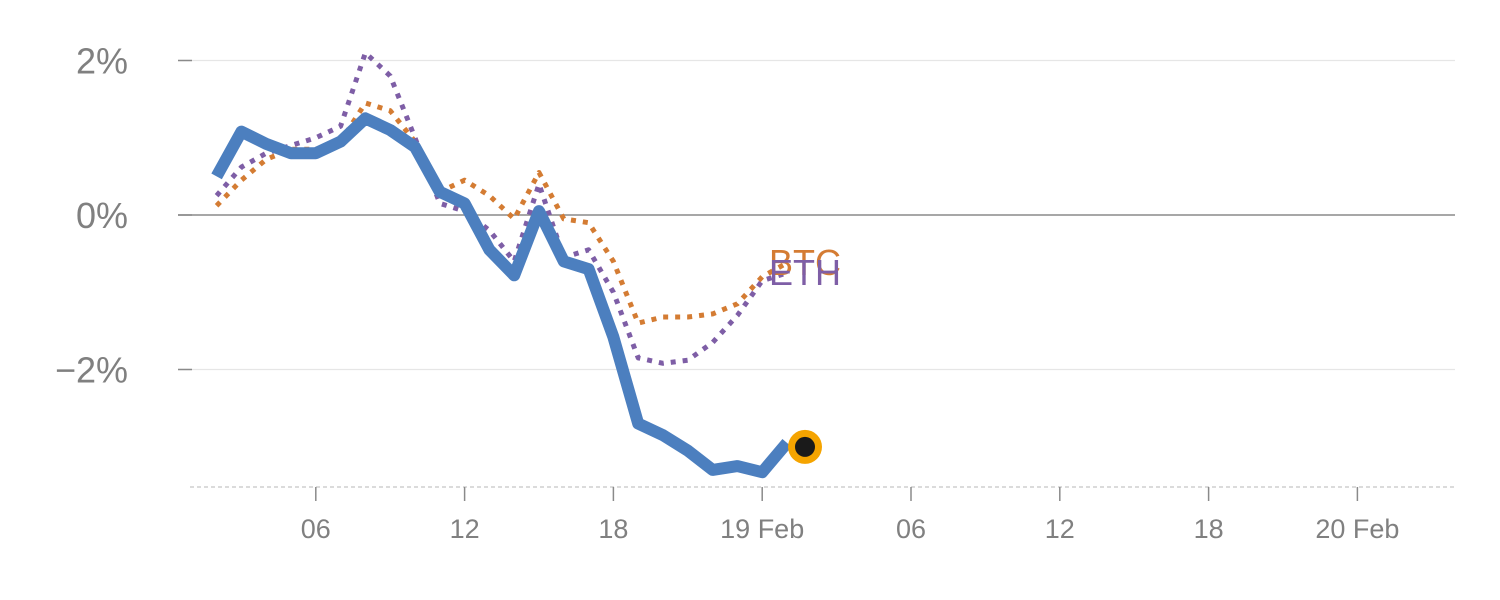  What do you see at coordinates (501, 213) in the screenshot?
I see `series-line-btc` at bounding box center [501, 213].